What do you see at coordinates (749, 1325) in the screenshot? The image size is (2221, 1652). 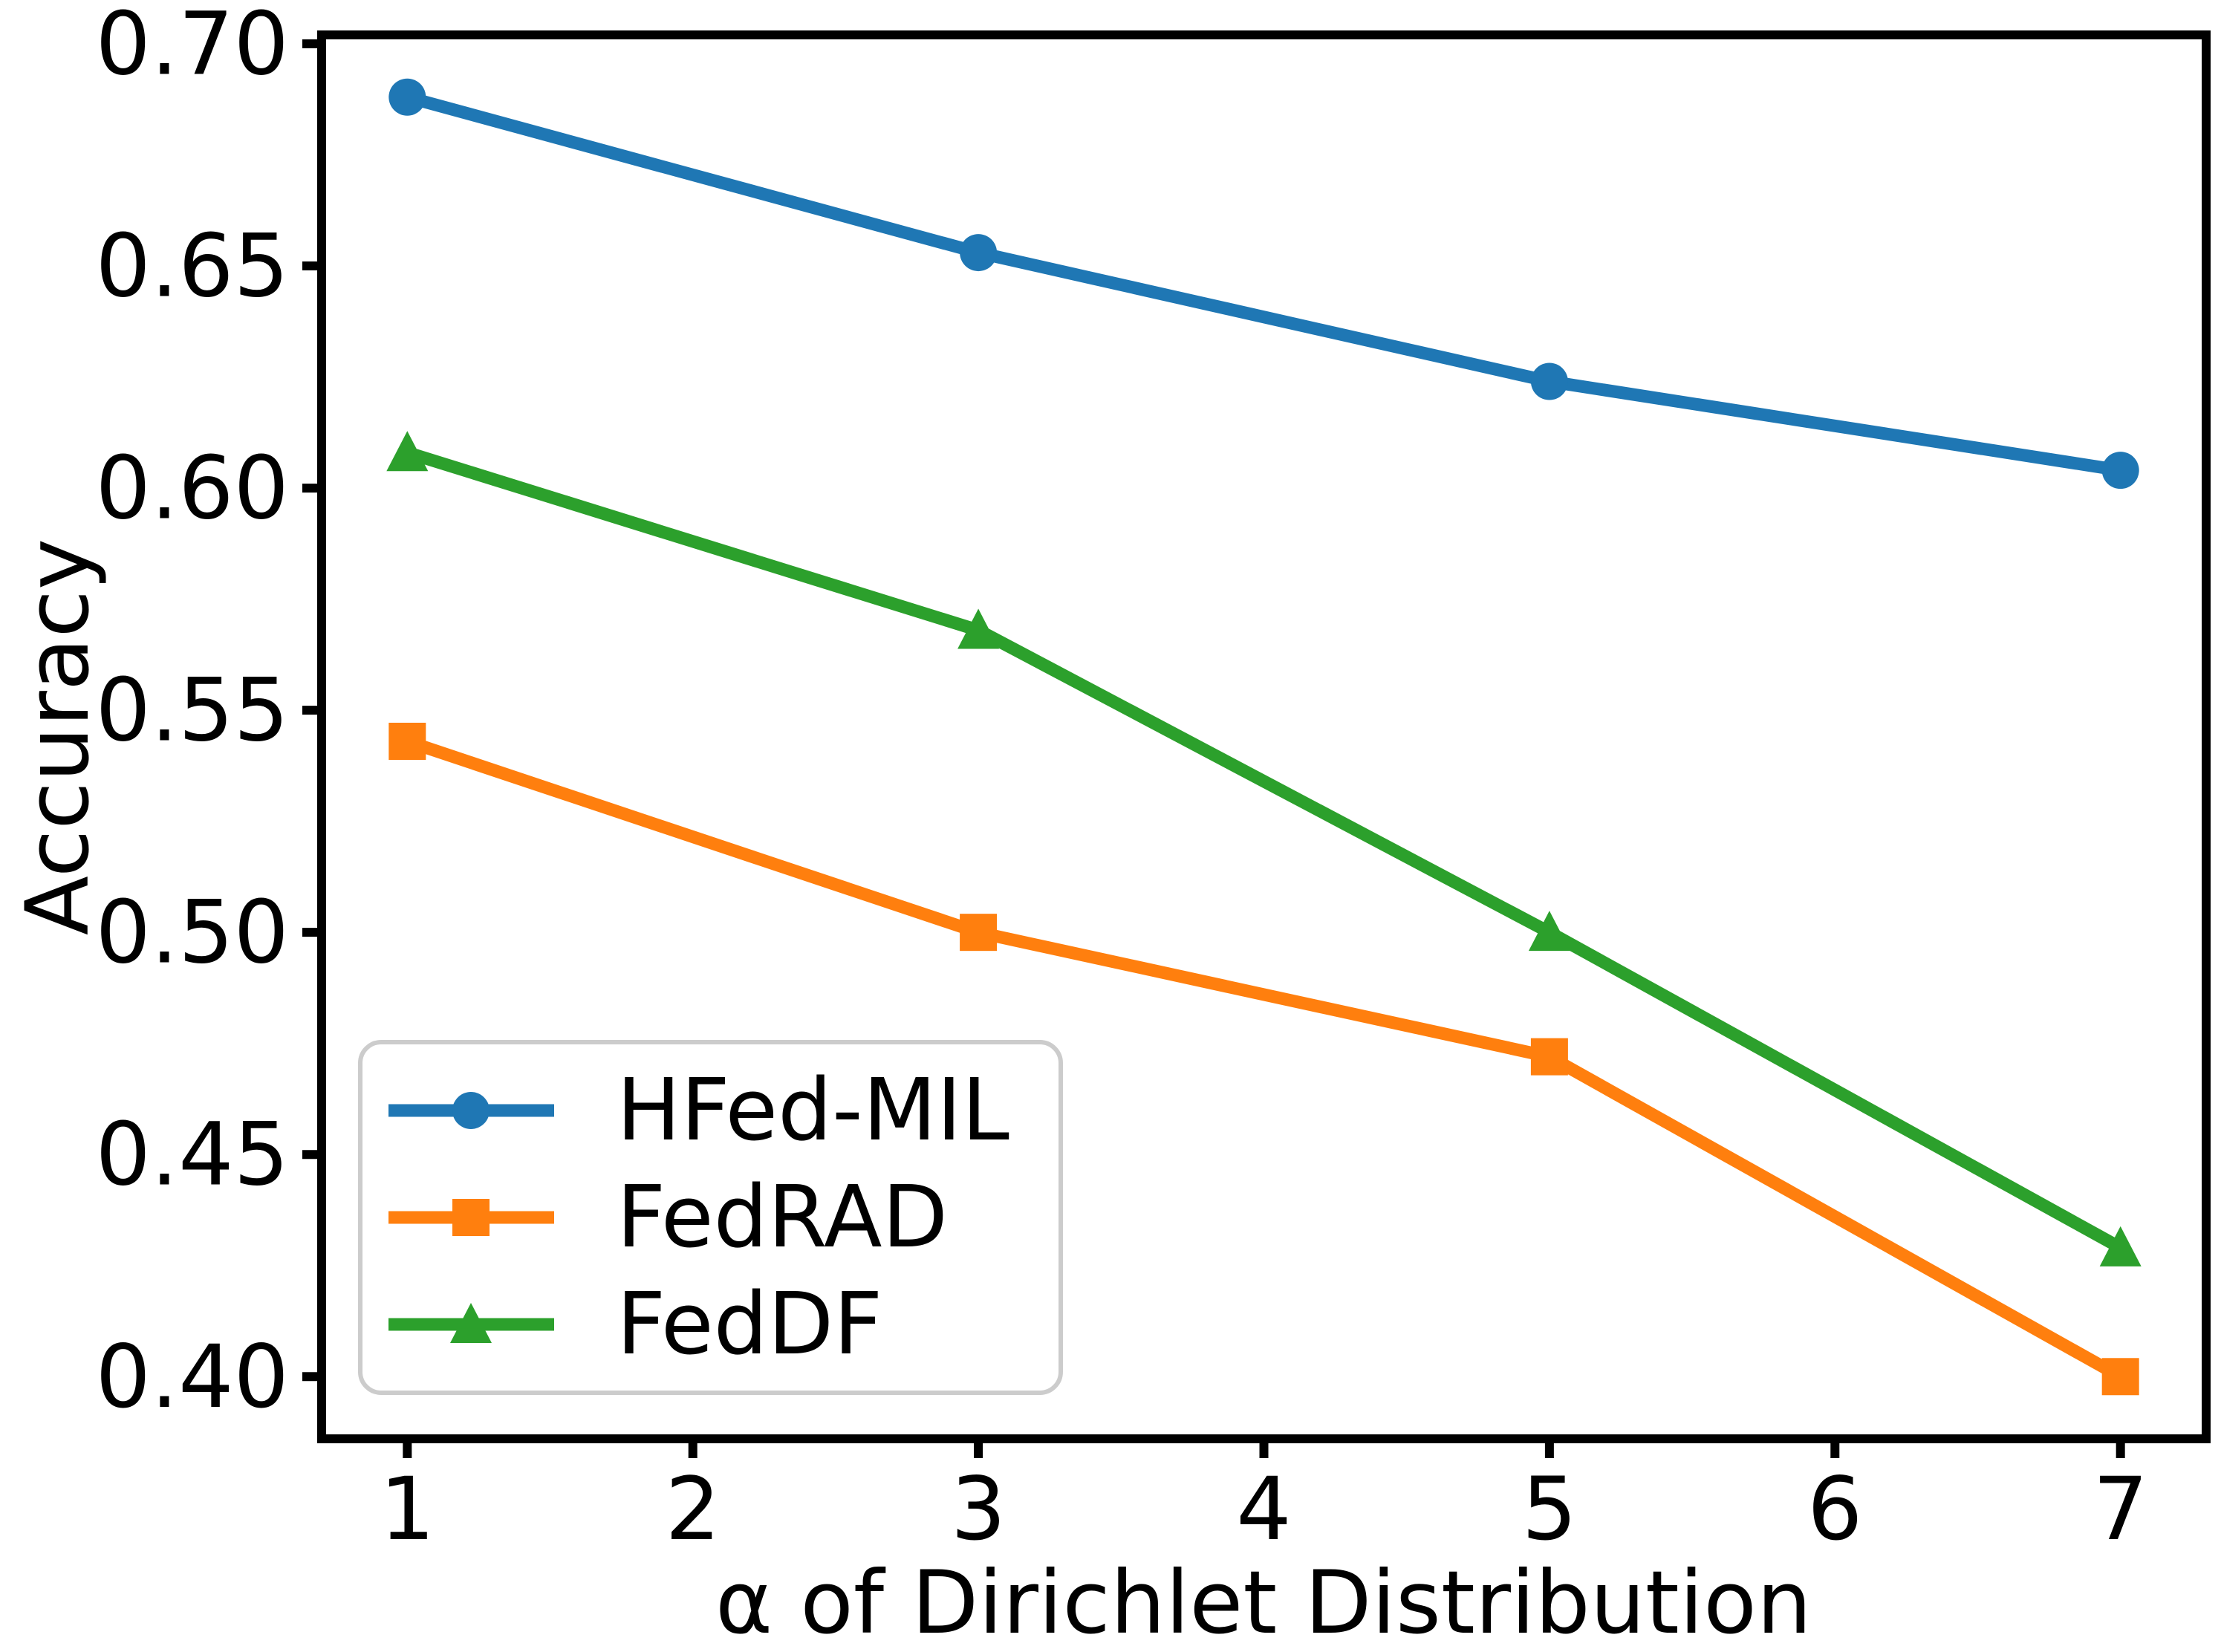 I see `legend-label-feddf: FedDF` at bounding box center [749, 1325].